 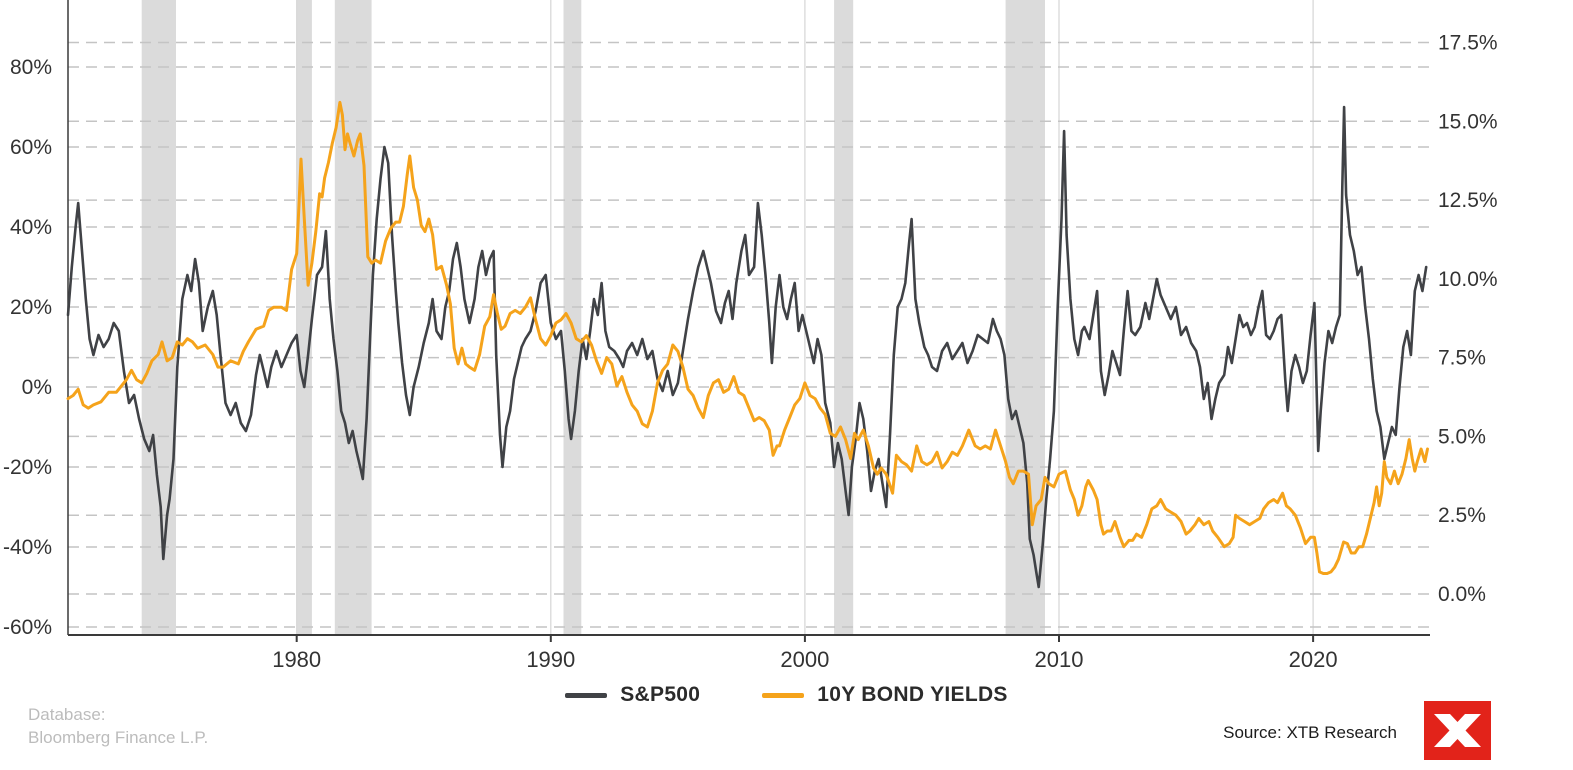 What do you see at coordinates (912, 694) in the screenshot?
I see `legend-label: 10Y BOND YIELDS` at bounding box center [912, 694].